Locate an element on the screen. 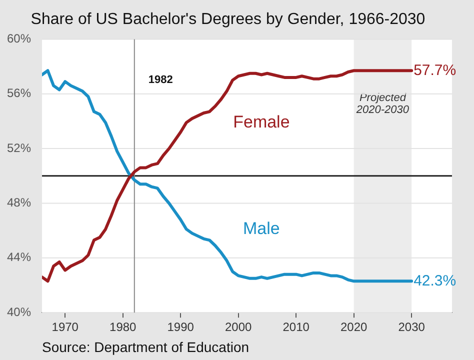 The image size is (474, 360). y-tick-label: 44% is located at coordinates (19, 257).